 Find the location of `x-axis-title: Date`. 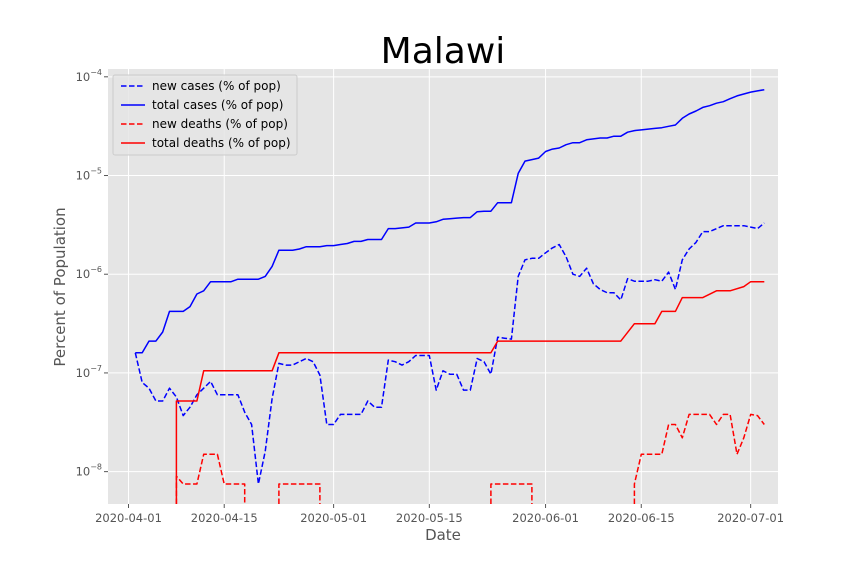

x-axis-title: Date is located at coordinates (443, 535).